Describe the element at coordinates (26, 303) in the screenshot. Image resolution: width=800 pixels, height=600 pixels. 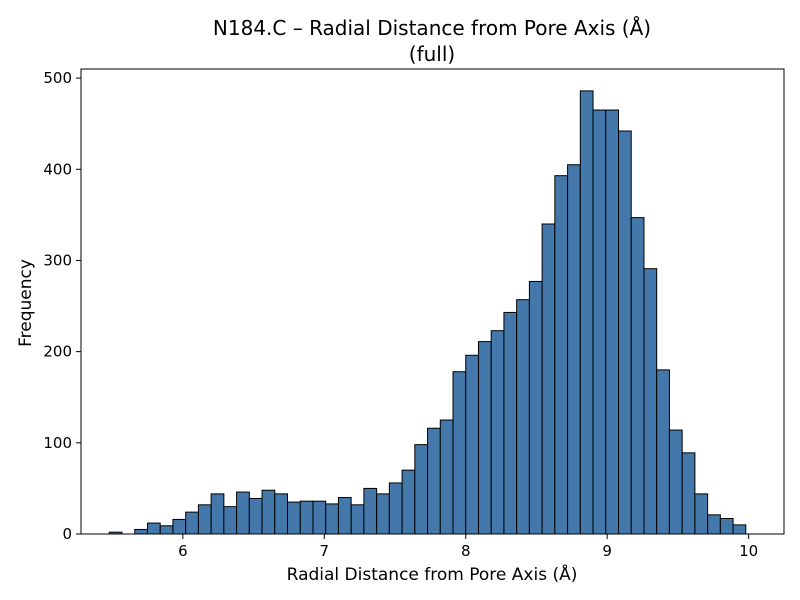
I see `y-axis-label: Frequency` at that location.